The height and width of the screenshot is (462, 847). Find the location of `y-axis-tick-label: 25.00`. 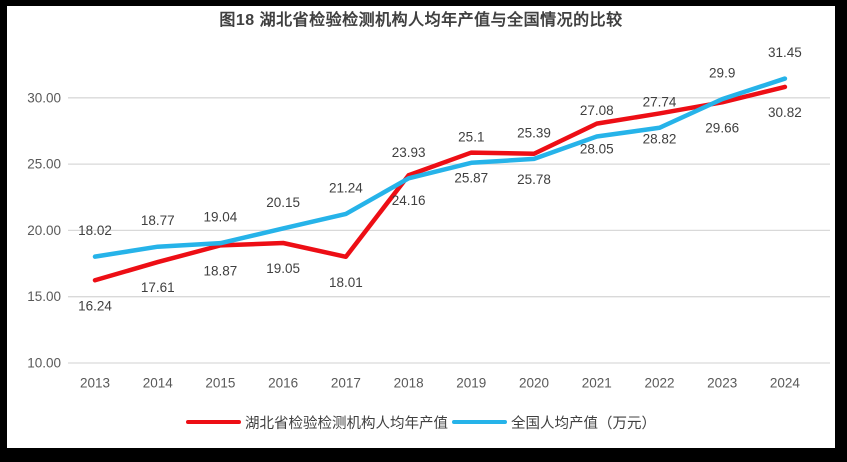

y-axis-tick-label: 25.00 is located at coordinates (44, 164).